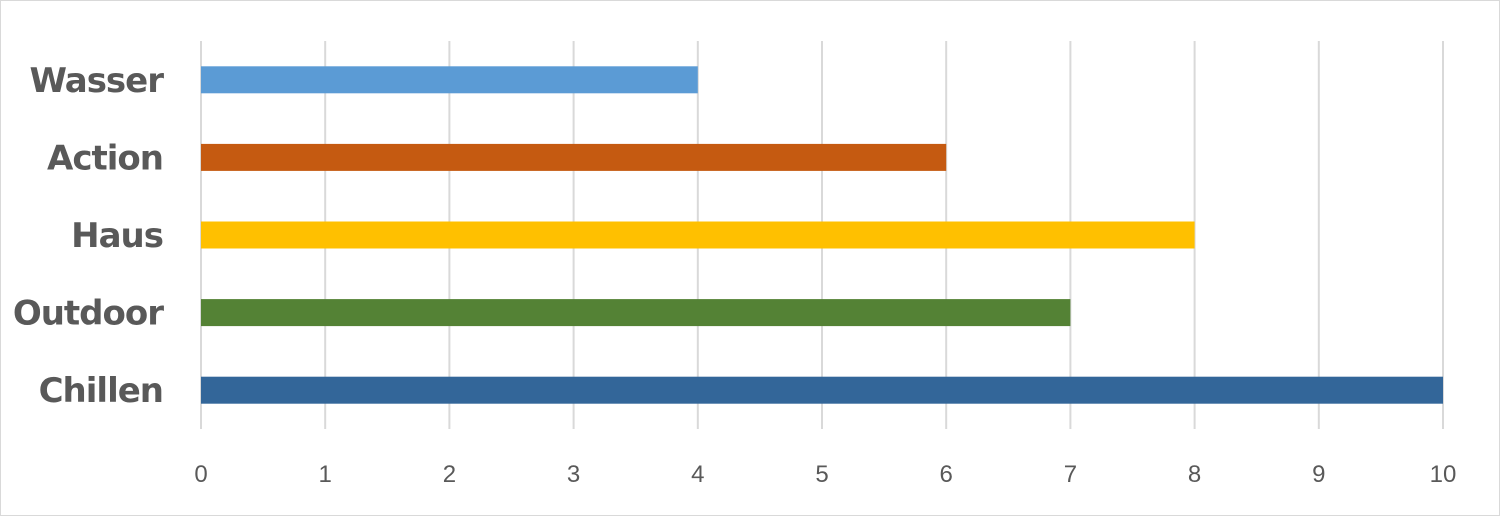 Image resolution: width=1500 pixels, height=517 pixels. I want to click on category-label-haus: Haus, so click(117, 236).